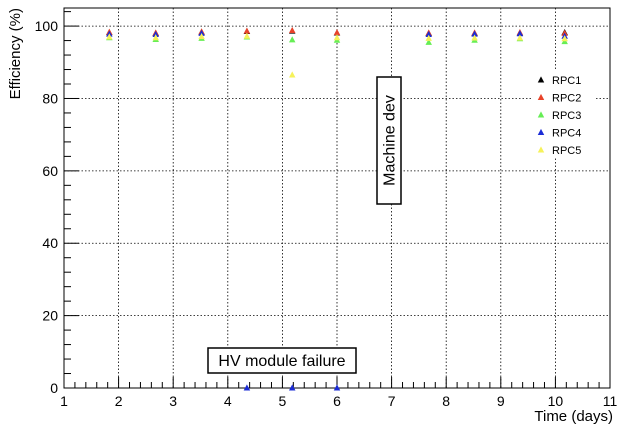  Describe the element at coordinates (54, 388) in the screenshot. I see `y-tick-label: 0` at that location.